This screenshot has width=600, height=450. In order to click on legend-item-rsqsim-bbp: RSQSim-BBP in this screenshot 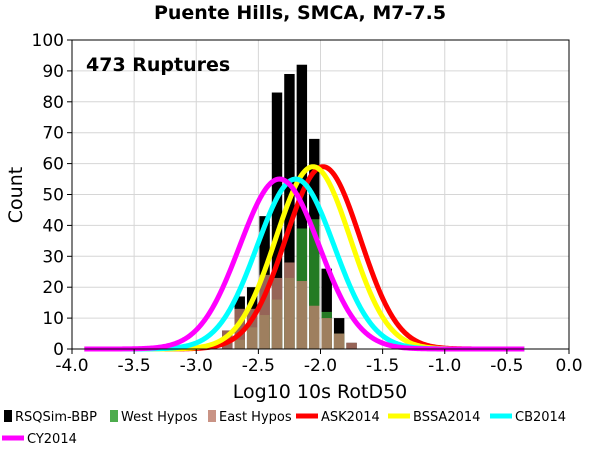, I will do `click(50, 417)`.